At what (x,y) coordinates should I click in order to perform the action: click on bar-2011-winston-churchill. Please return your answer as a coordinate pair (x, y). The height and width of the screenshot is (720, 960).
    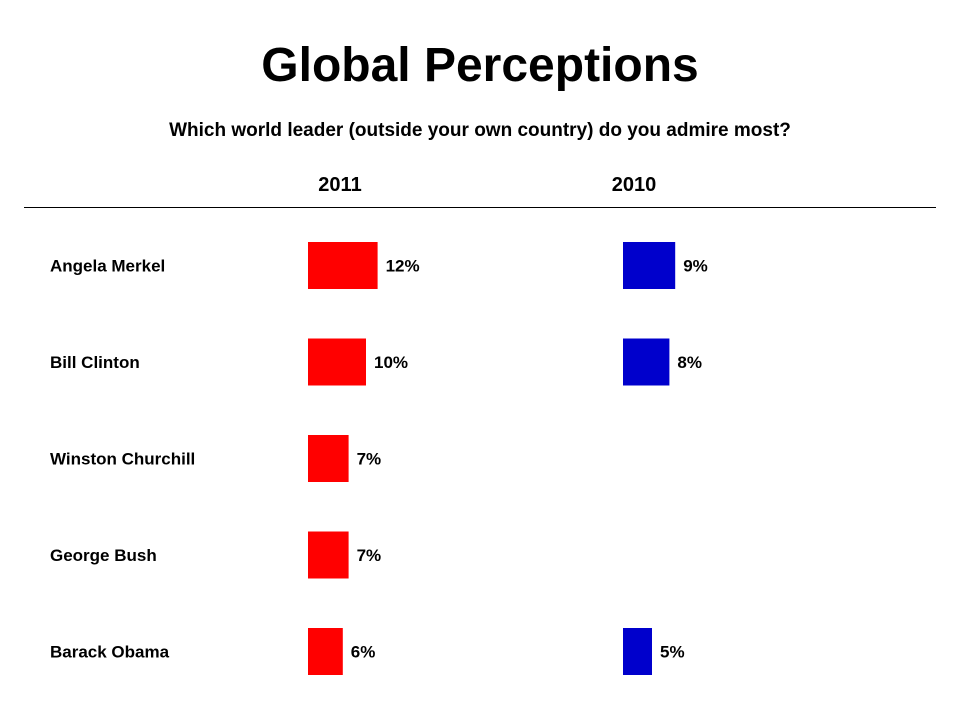
    Looking at the image, I should click on (328, 458).